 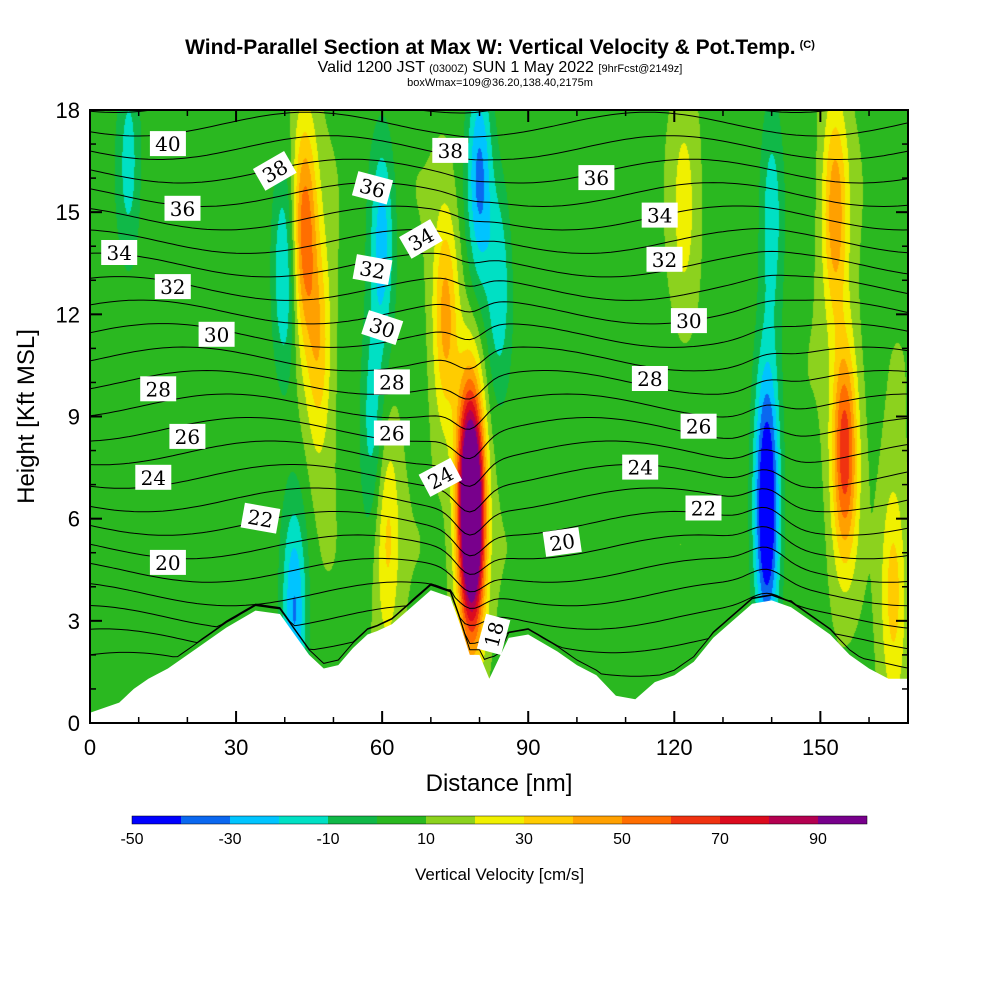 I want to click on x-tick-label: 120, so click(x=674, y=747).